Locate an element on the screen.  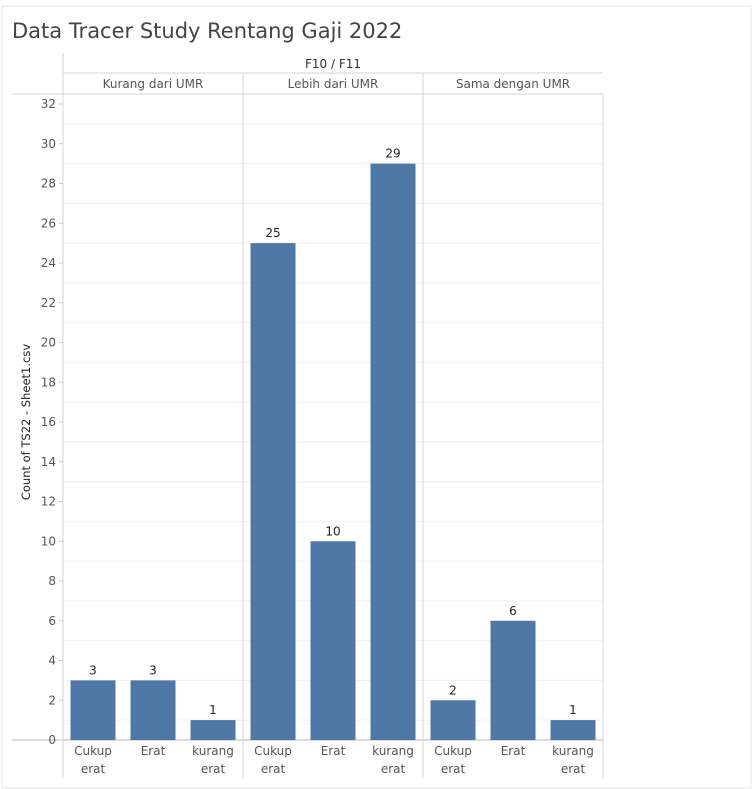
bar-value-label: 6 is located at coordinates (513, 611).